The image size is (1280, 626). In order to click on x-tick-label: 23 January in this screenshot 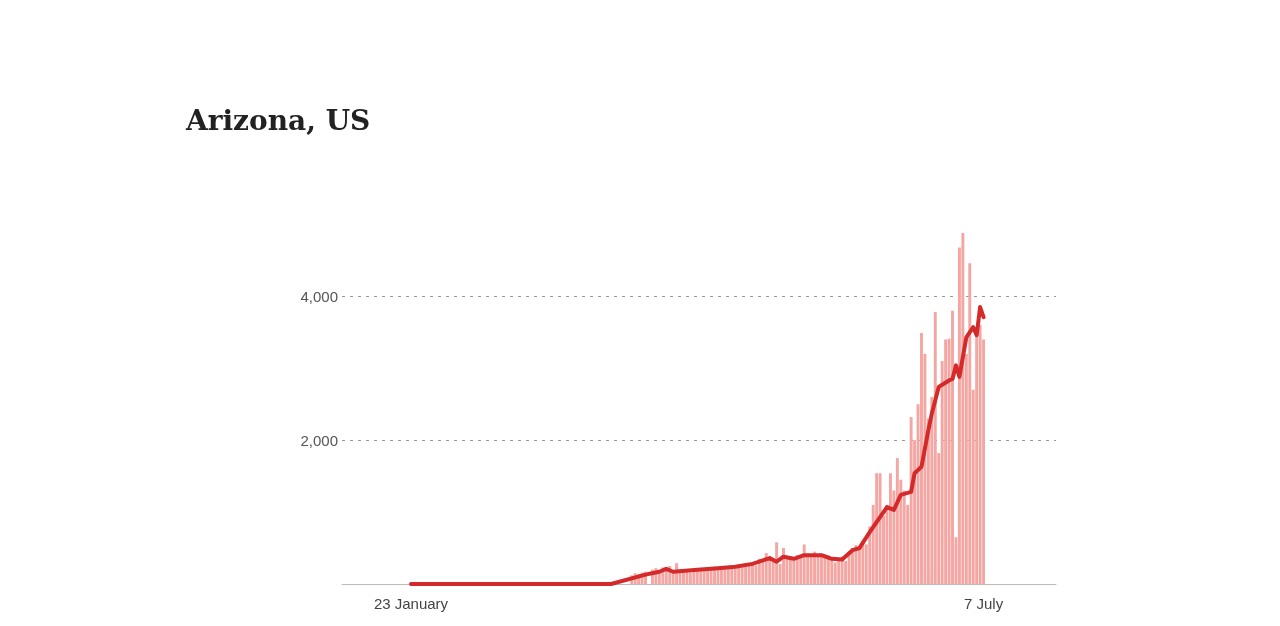, I will do `click(411, 603)`.